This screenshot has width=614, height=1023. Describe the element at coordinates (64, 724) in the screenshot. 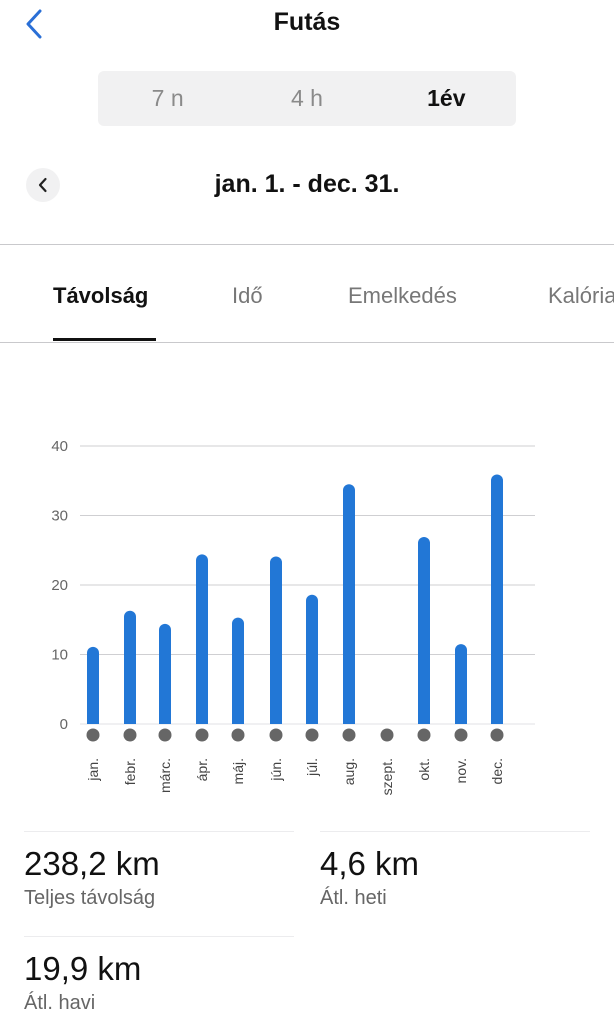

I see `y-tick-label: 0` at that location.